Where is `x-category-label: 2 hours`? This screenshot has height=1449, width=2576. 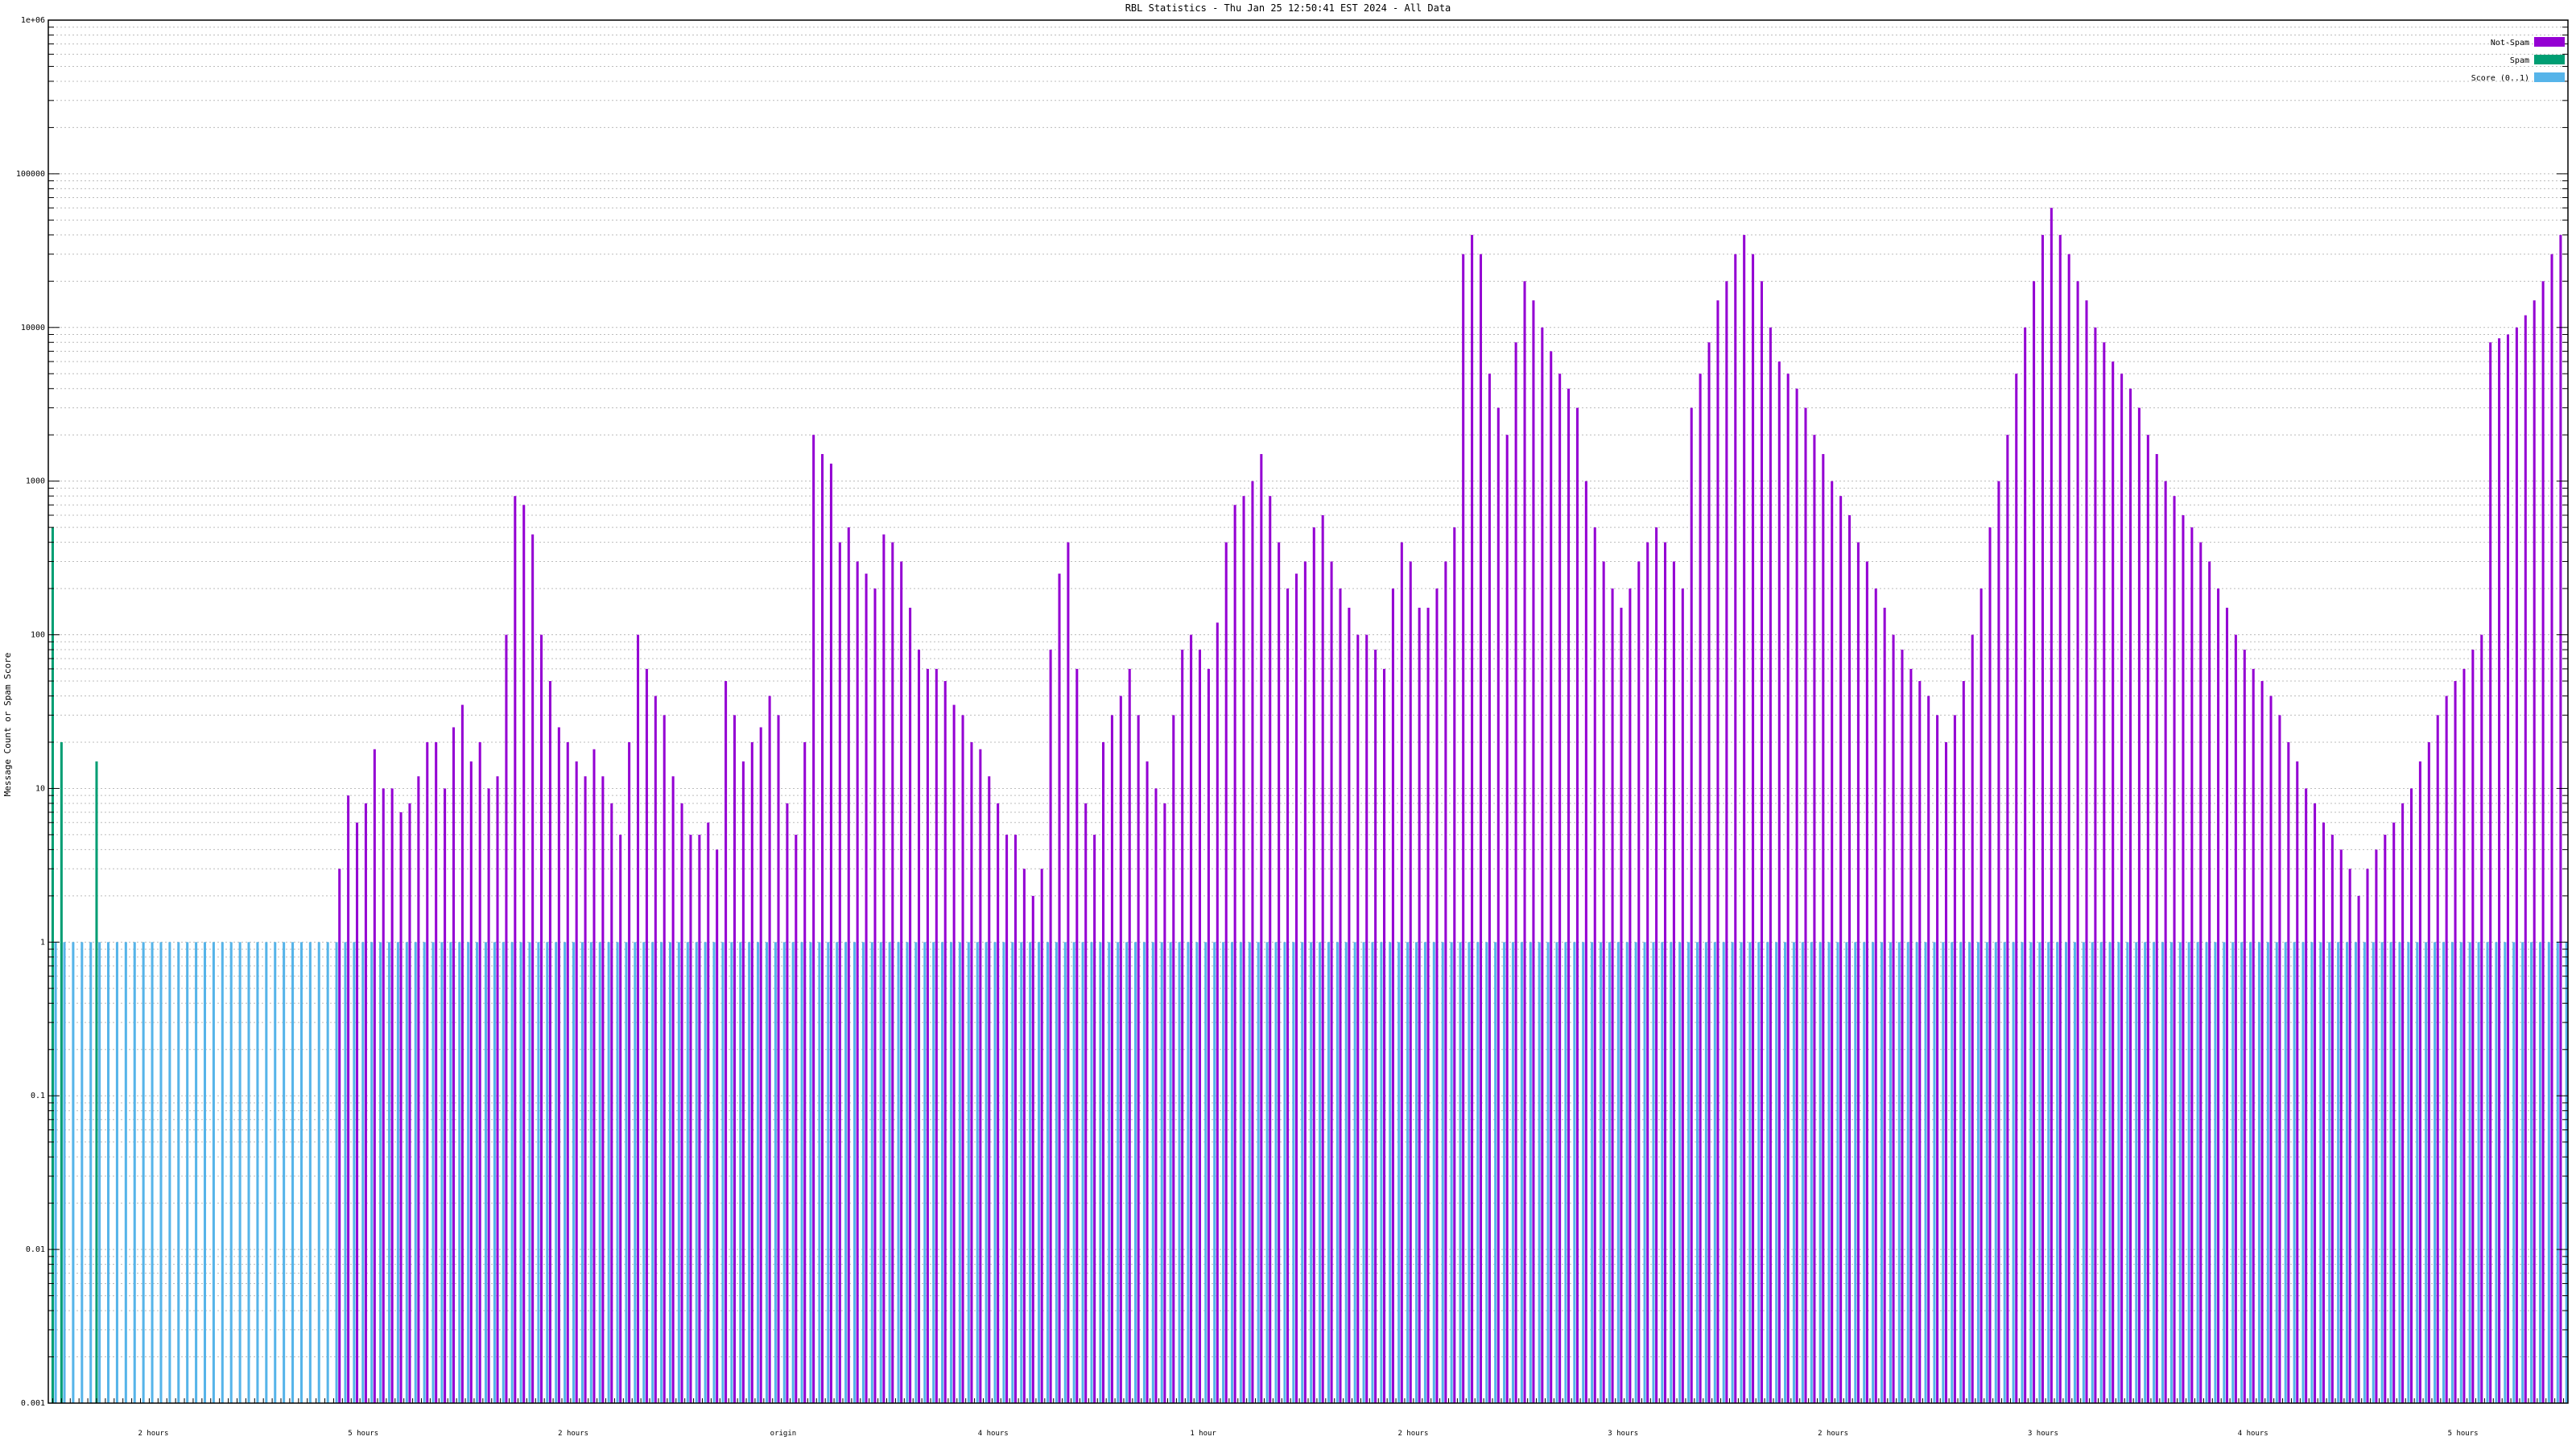
x-category-label: 2 hours is located at coordinates (1412, 1434).